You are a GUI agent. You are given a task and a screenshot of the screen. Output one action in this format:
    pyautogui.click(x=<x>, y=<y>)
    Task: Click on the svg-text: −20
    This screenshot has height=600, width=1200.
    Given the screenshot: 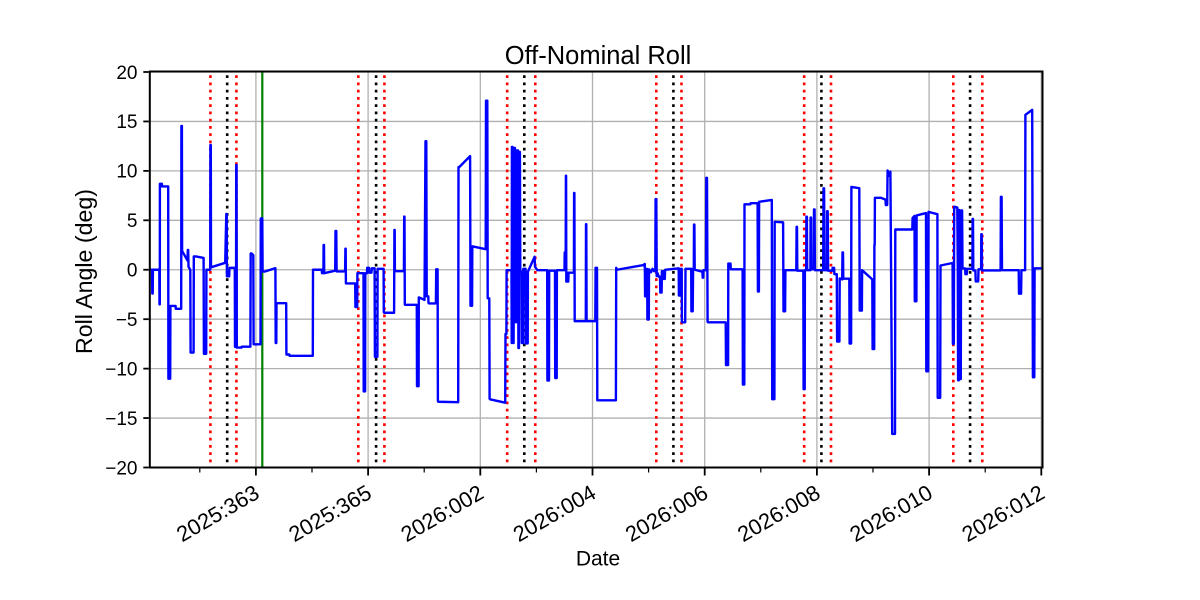 What is the action you would take?
    pyautogui.click(x=121, y=468)
    